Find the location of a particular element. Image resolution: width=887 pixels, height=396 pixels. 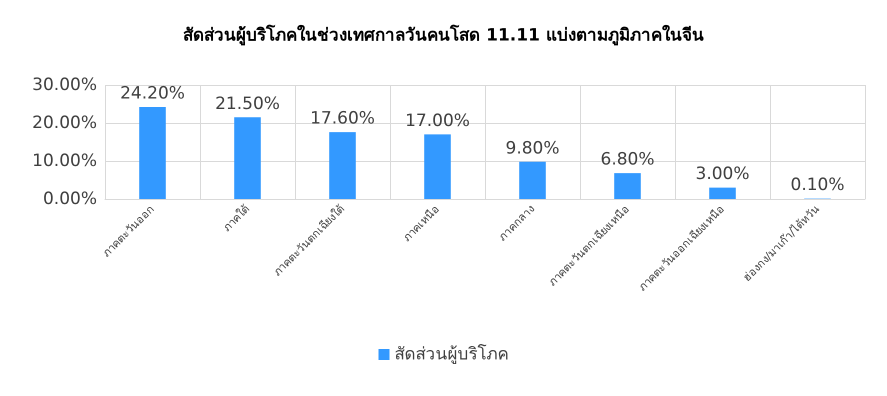

data-label: 3.00% is located at coordinates (722, 174).